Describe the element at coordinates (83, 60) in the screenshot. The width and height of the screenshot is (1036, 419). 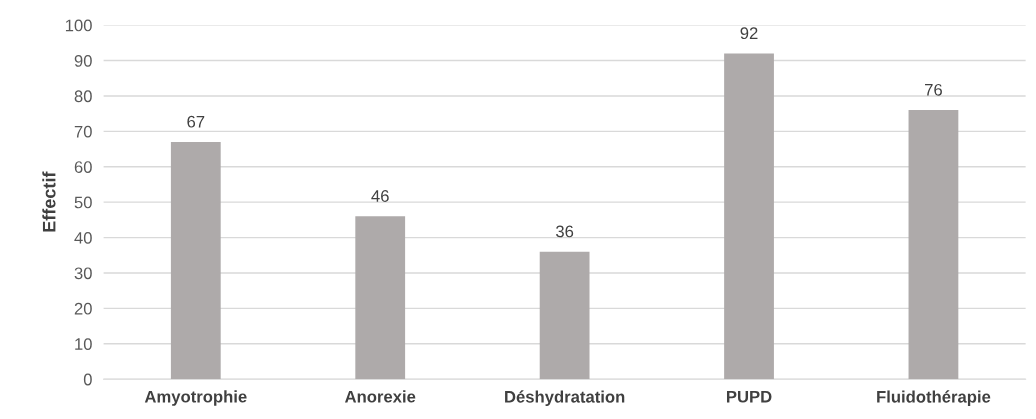
I see `y-tick-label: 90` at that location.